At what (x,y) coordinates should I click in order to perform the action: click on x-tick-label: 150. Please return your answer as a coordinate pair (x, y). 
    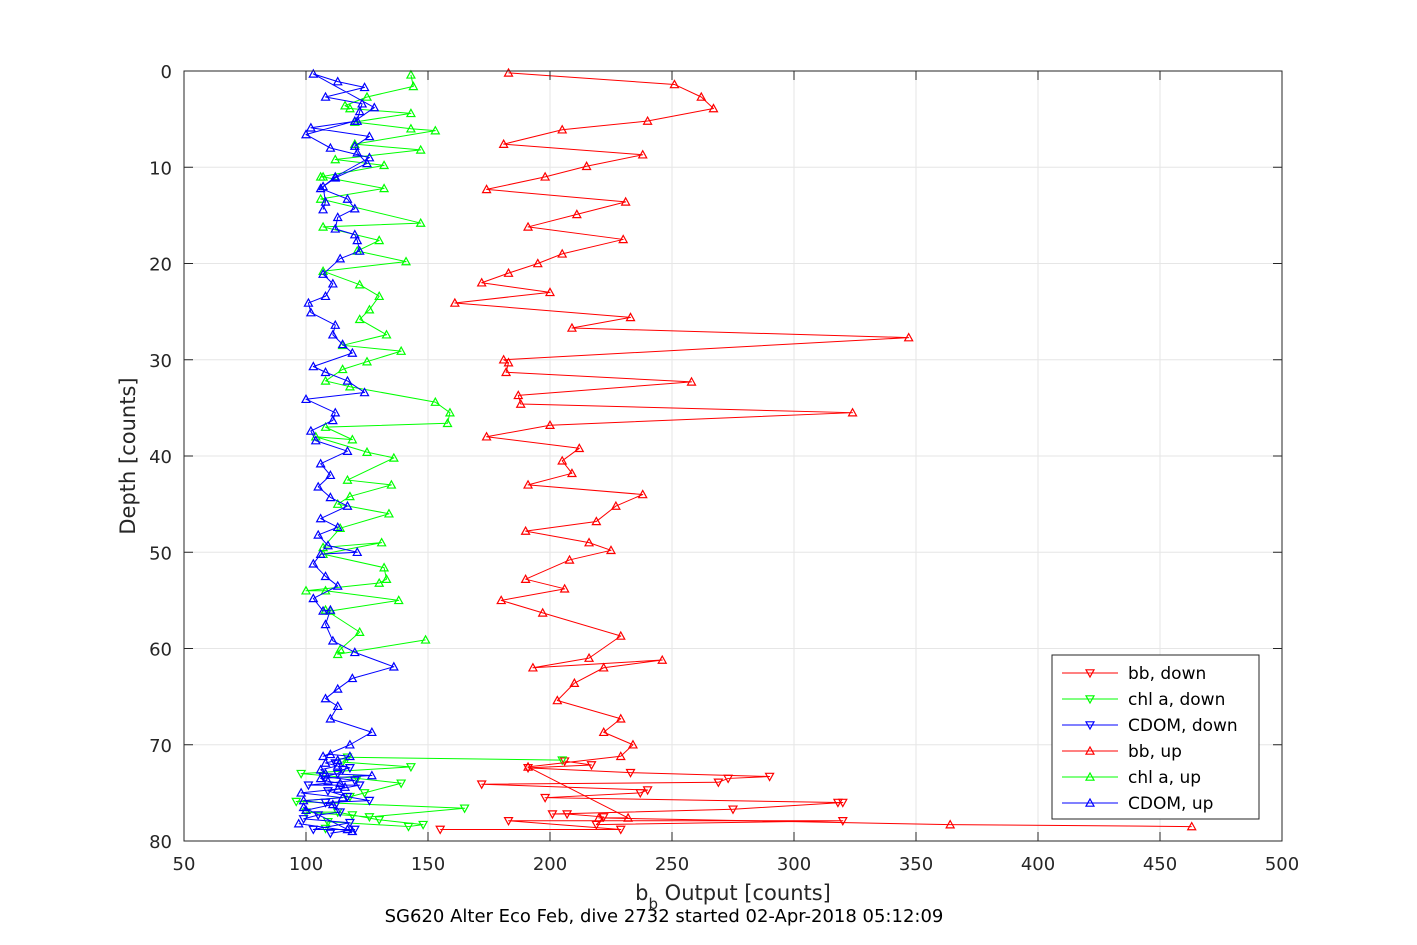
    Looking at the image, I should click on (428, 864).